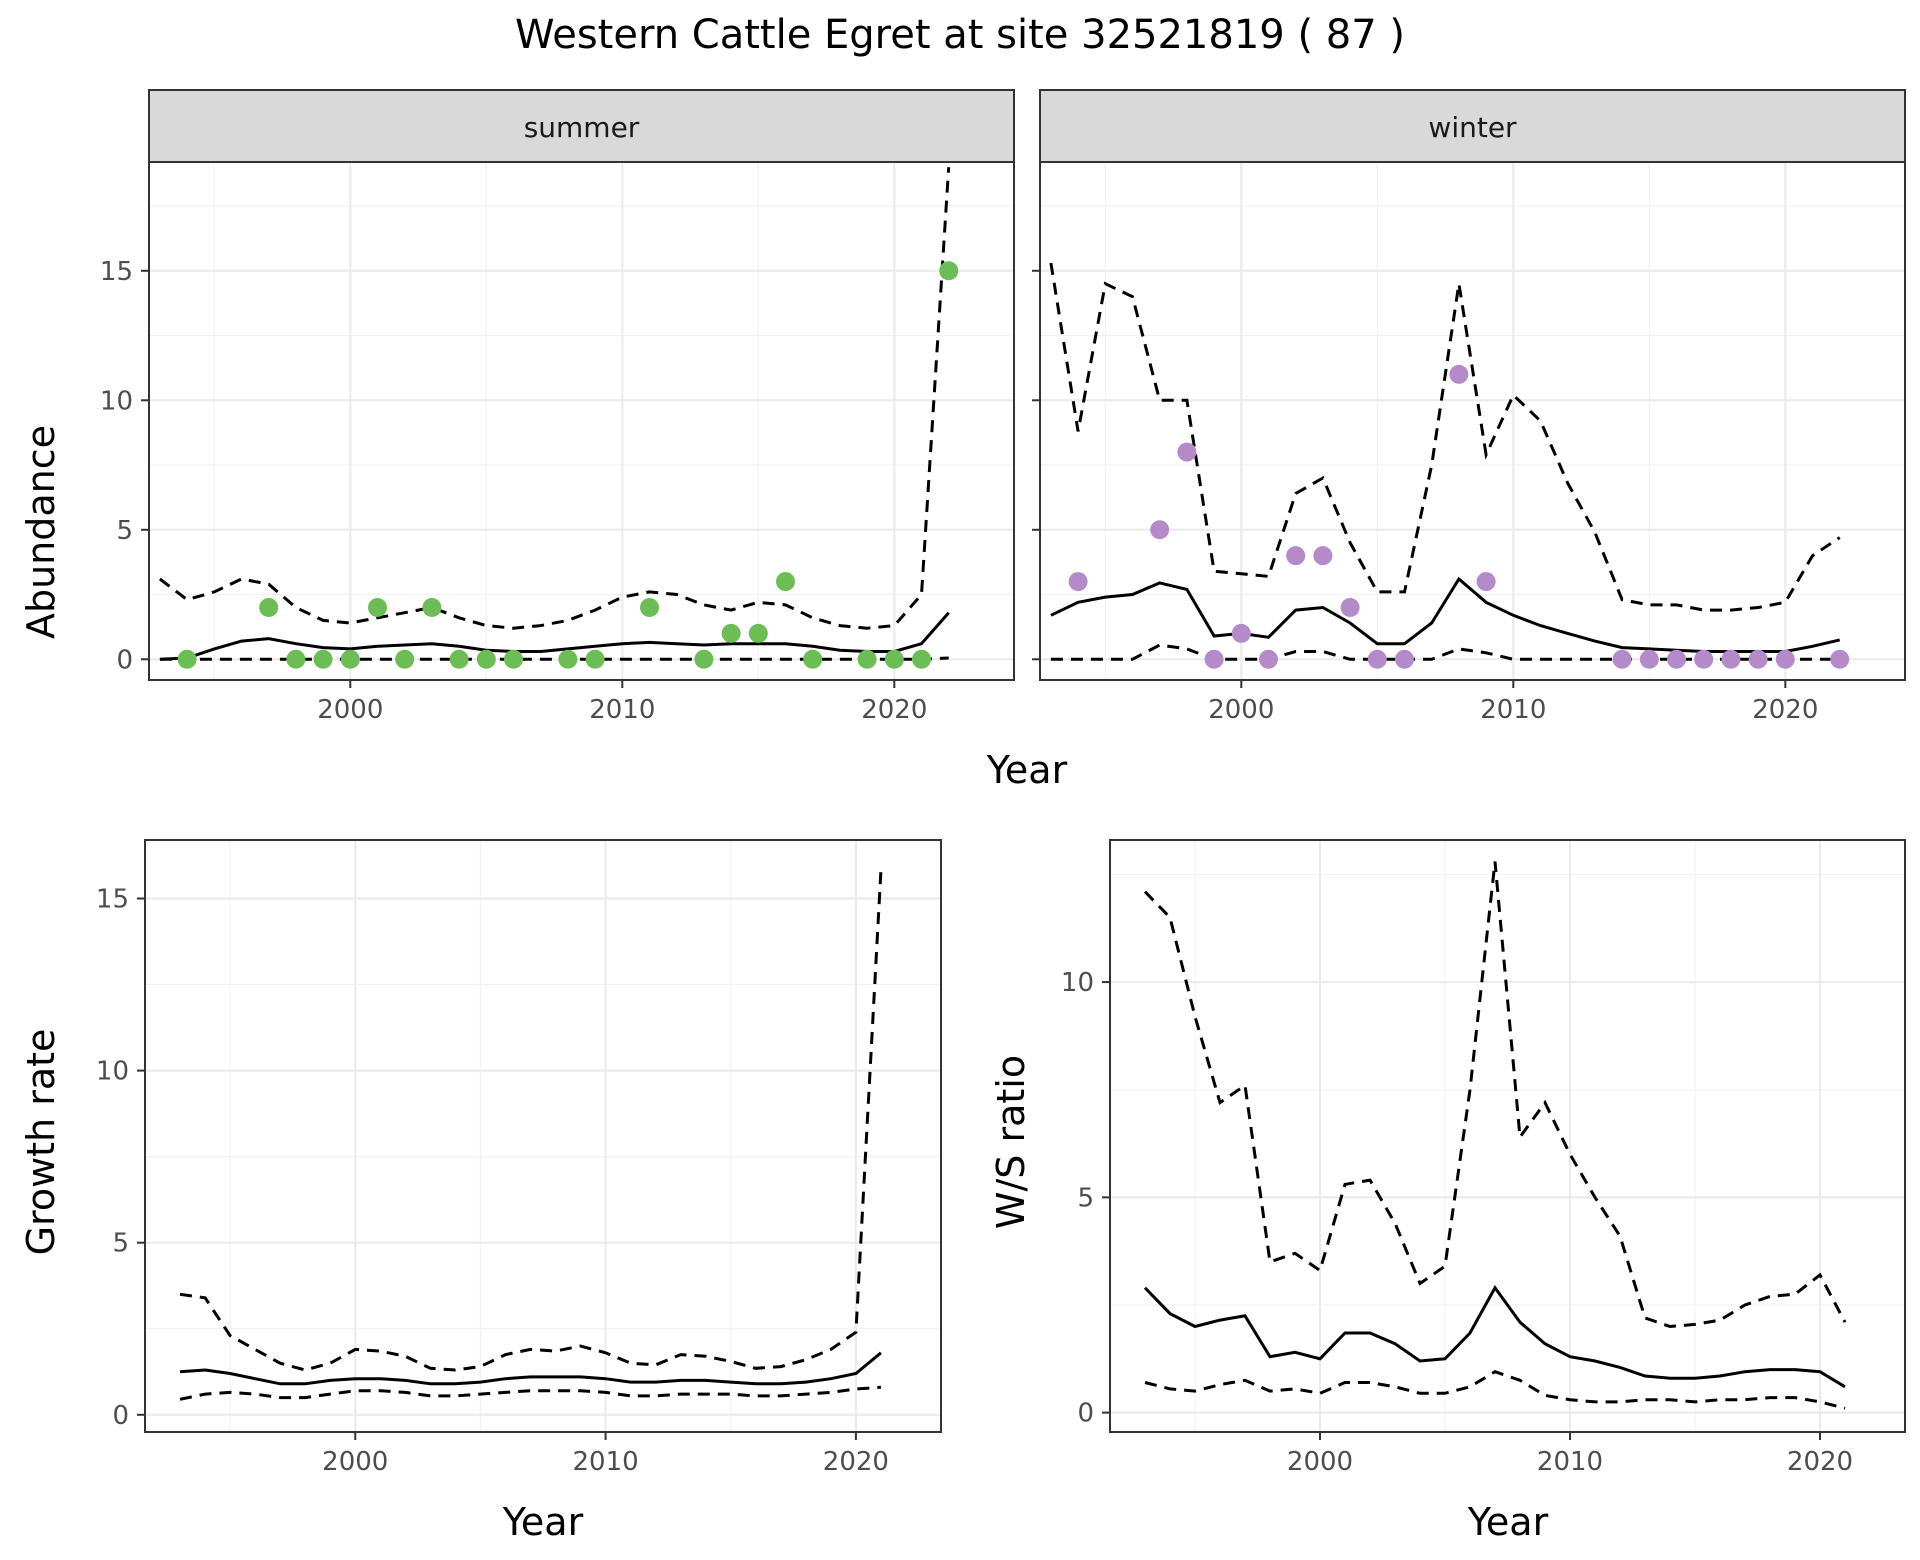  Describe the element at coordinates (41, 532) in the screenshot. I see `y-axis-title-abundance: Abundance` at that location.